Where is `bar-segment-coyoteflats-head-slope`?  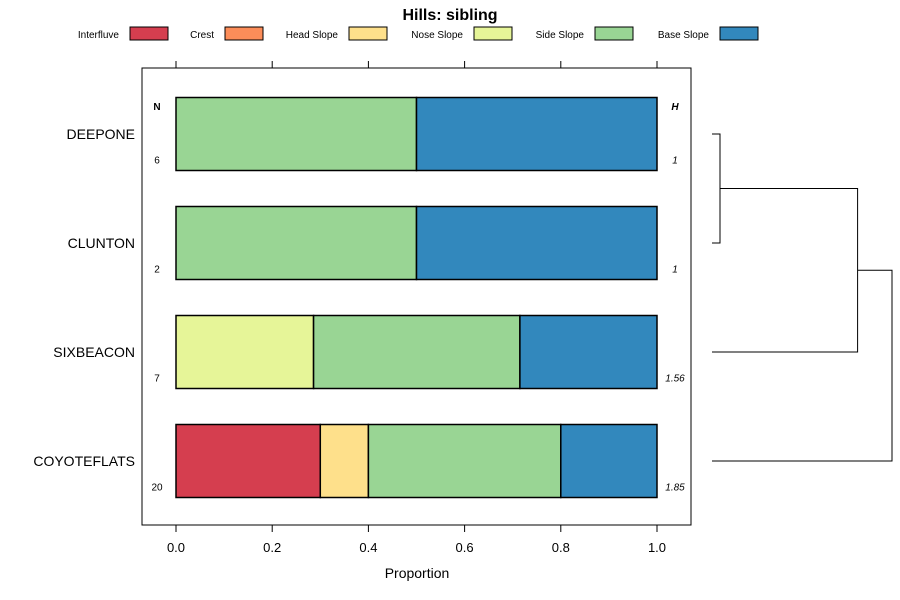 bar-segment-coyoteflats-head-slope is located at coordinates (344, 461).